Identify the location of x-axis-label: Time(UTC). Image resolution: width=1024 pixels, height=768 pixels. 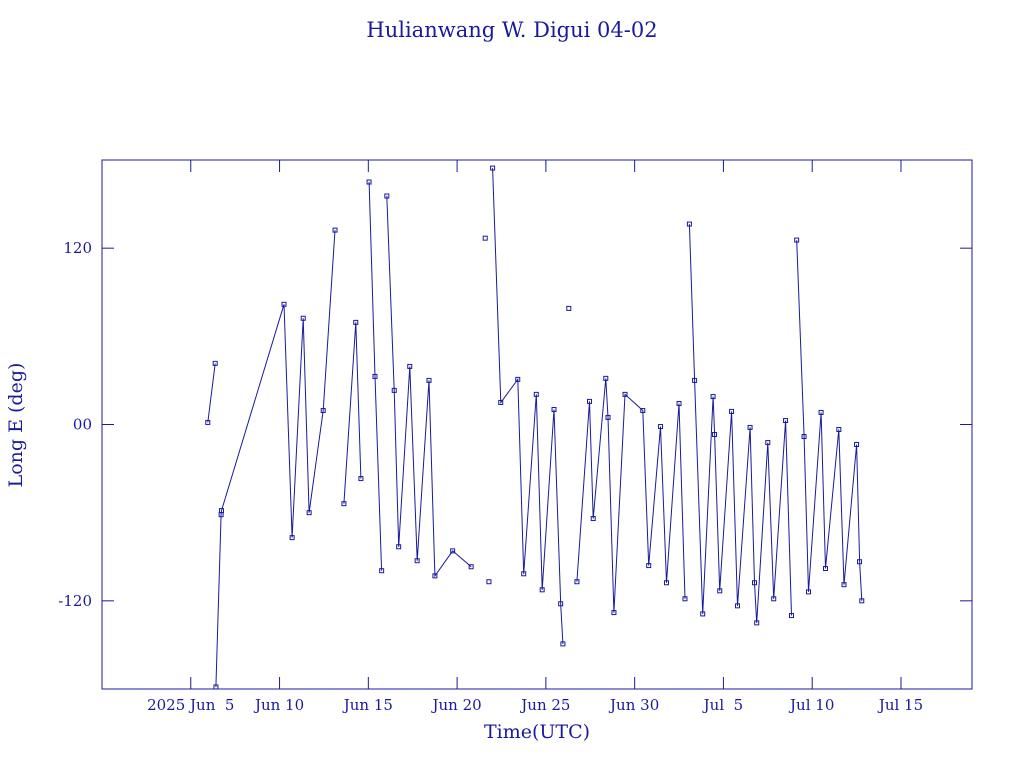
(537, 732).